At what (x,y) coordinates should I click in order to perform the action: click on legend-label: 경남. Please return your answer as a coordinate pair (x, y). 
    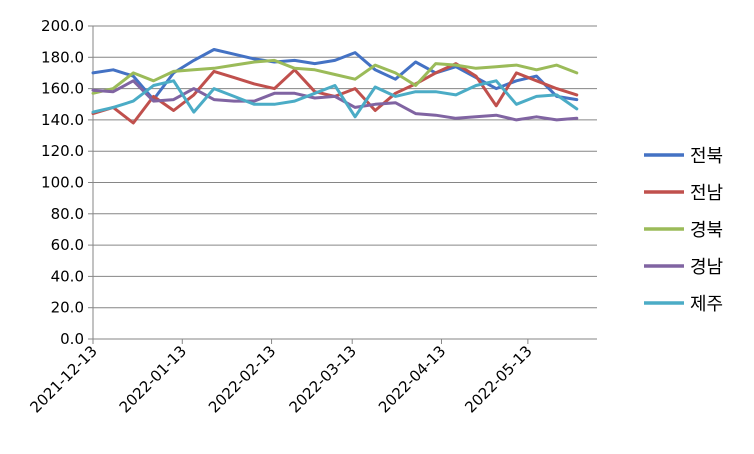
    Looking at the image, I should click on (706, 267).